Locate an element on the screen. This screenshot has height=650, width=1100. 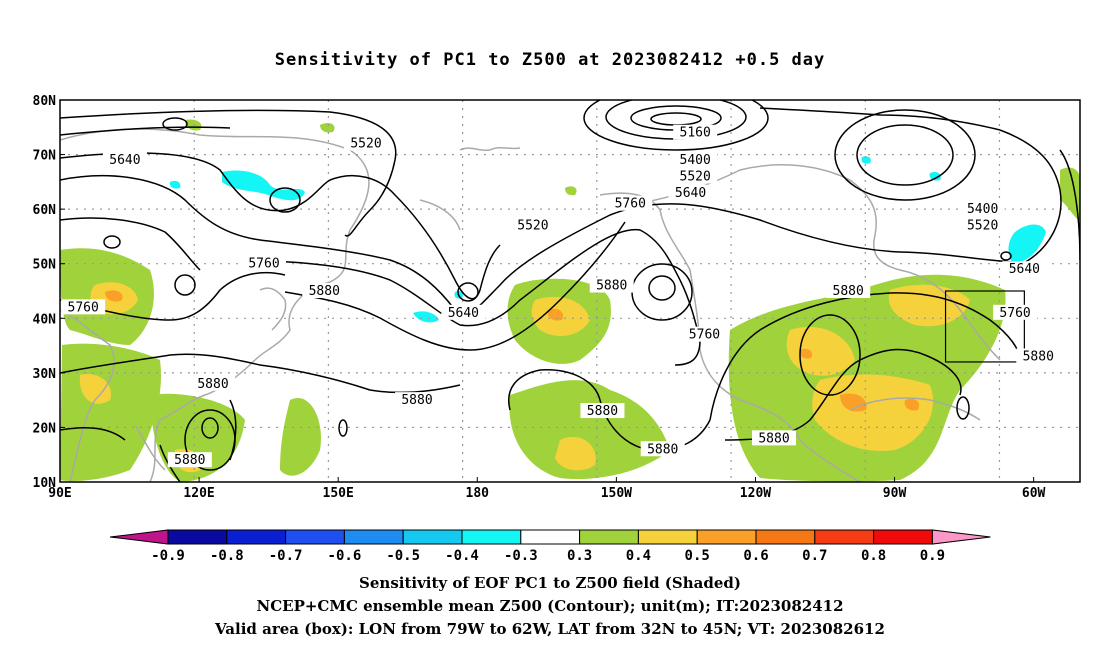
colorbar-tick-label: -0.6 is located at coordinates (345, 556).